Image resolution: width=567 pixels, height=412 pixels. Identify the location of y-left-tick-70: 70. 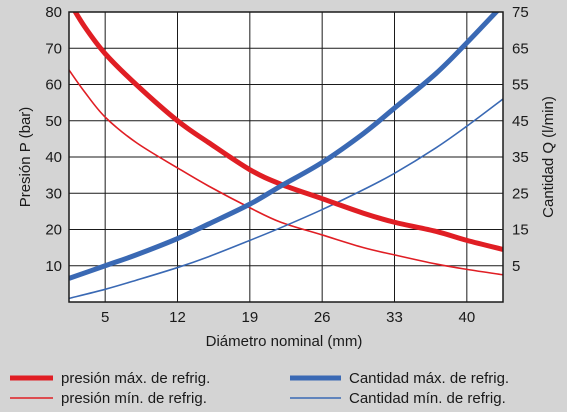
(53, 48).